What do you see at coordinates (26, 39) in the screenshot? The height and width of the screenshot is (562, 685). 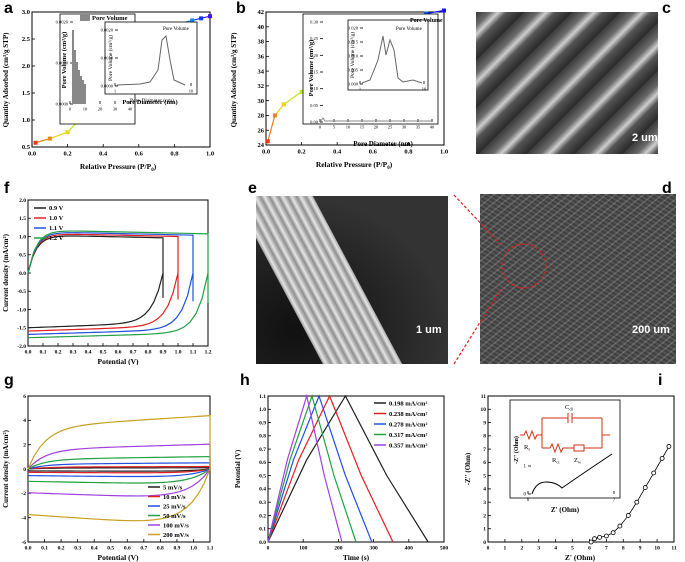 I see `chart-a-ytick-label: 2.5` at bounding box center [26, 39].